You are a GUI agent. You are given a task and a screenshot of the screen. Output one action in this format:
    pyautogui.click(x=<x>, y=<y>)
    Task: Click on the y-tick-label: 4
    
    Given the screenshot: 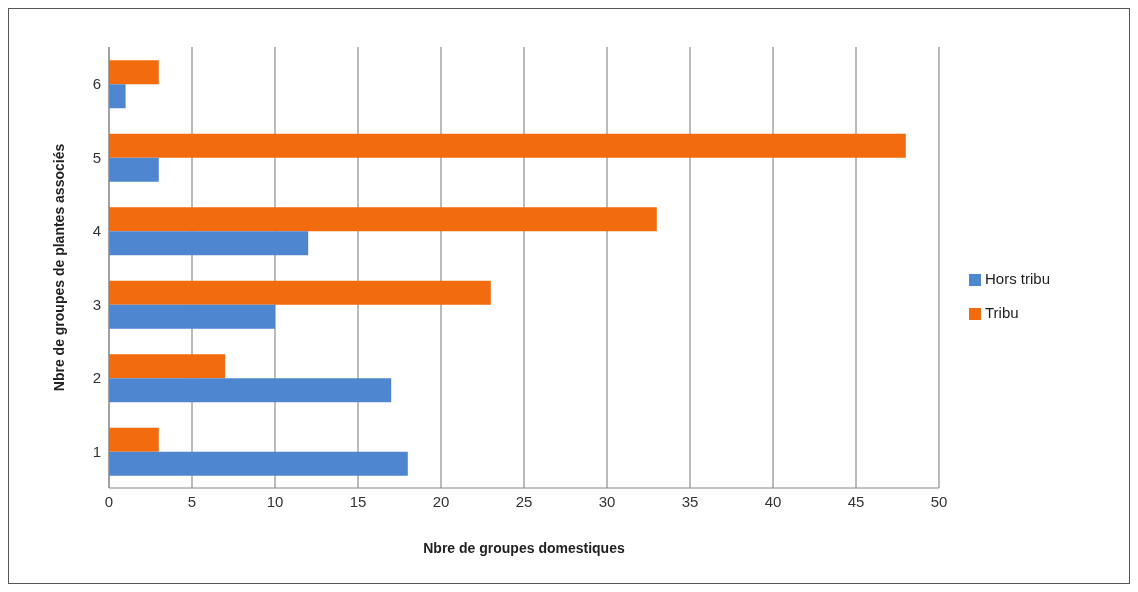 What is the action you would take?
    pyautogui.click(x=96, y=231)
    